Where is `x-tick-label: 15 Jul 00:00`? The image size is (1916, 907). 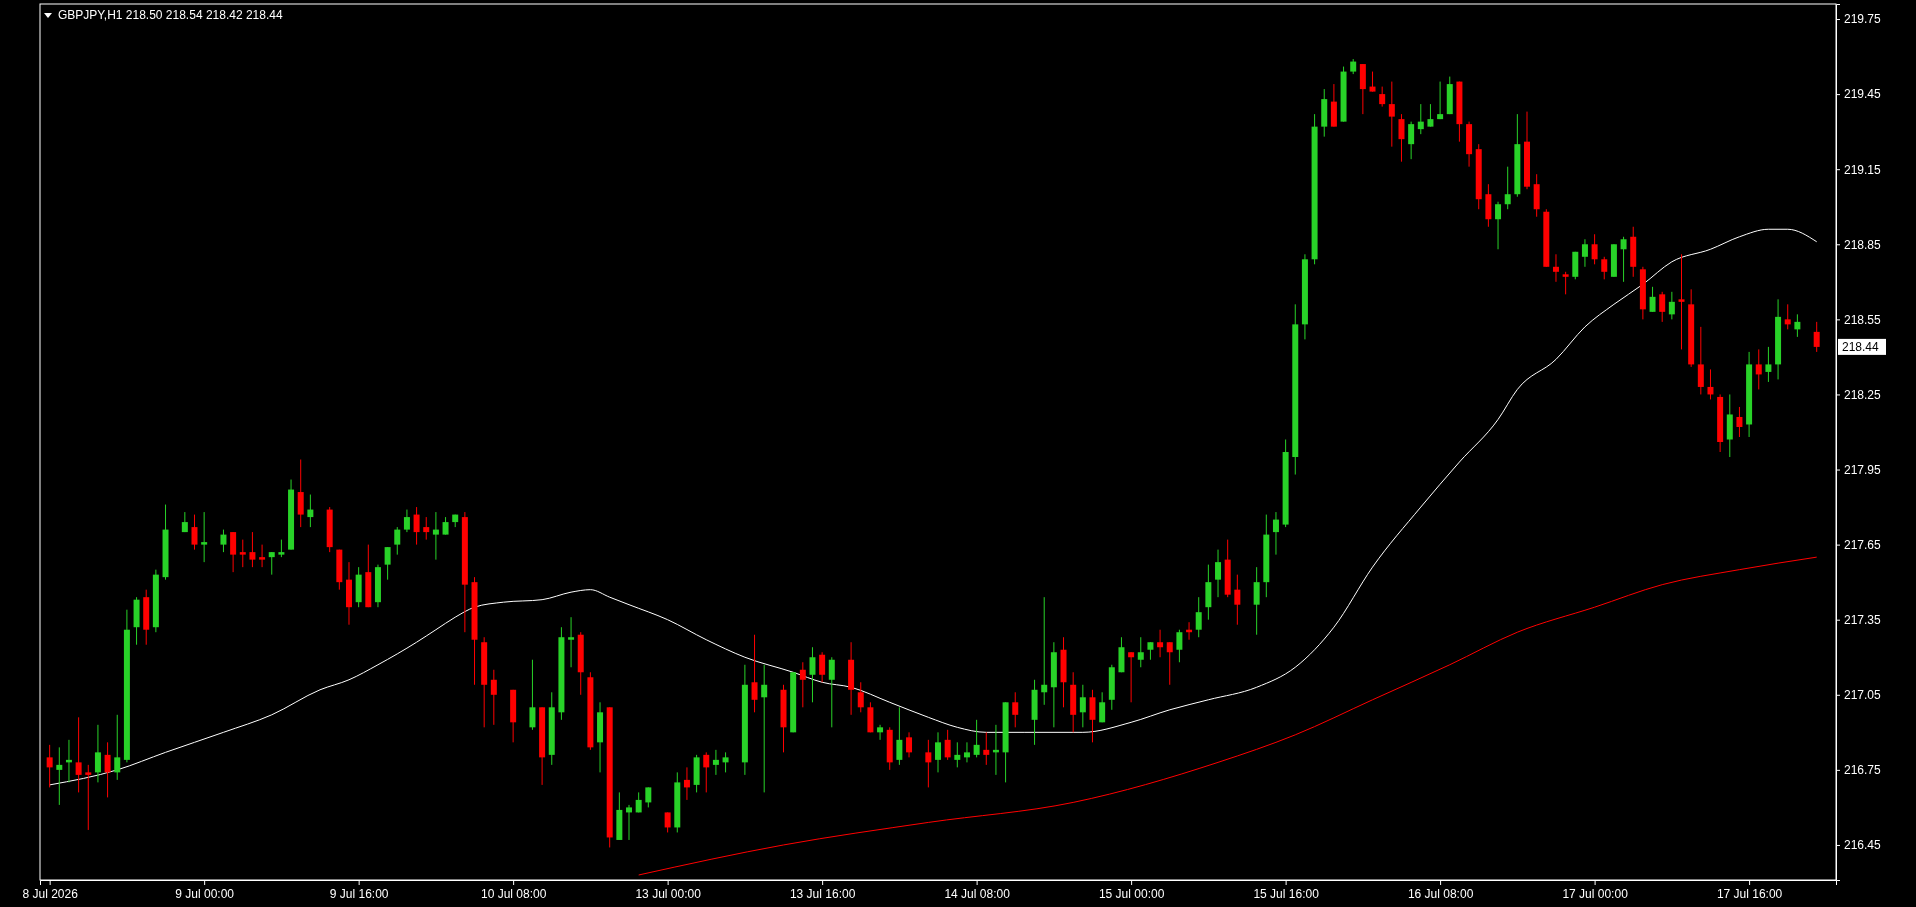 x-tick-label: 15 Jul 00:00 is located at coordinates (1131, 893).